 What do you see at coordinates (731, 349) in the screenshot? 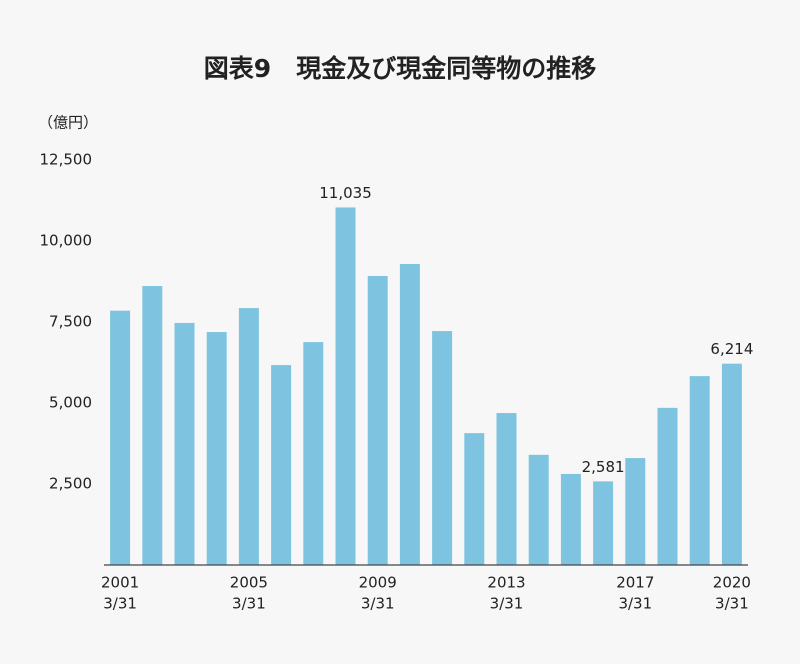
I see `value-label: 6,214` at bounding box center [731, 349].